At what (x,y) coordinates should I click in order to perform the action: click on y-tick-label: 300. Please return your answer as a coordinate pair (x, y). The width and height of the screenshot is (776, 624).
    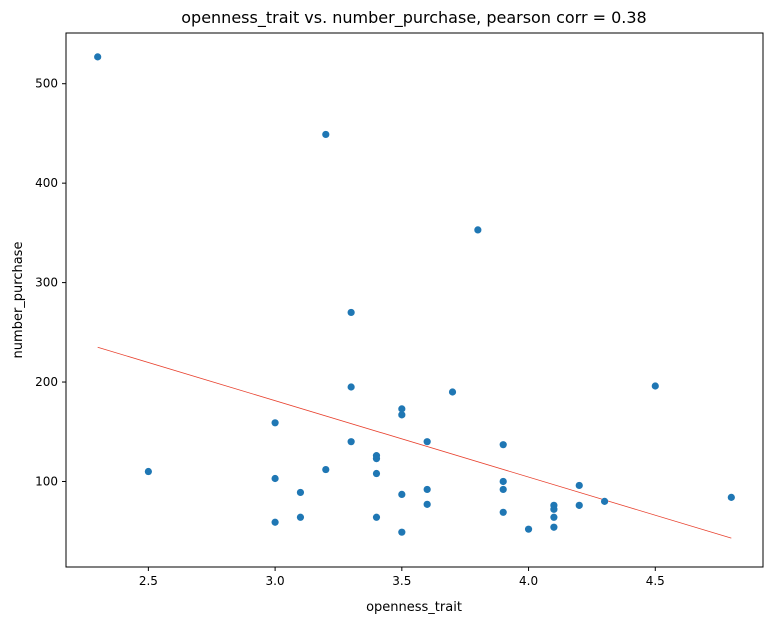
    Looking at the image, I should click on (46, 283).